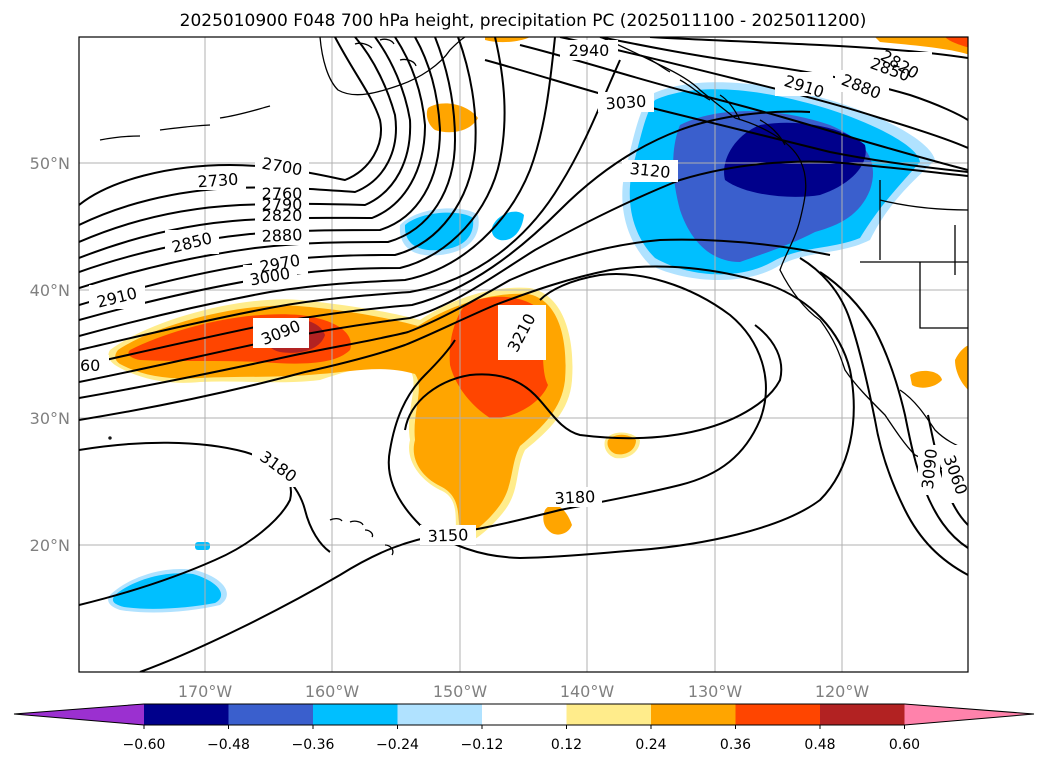 The height and width of the screenshot is (765, 1047). I want to click on colorbar-tick-label: 0.60, so click(904, 745).